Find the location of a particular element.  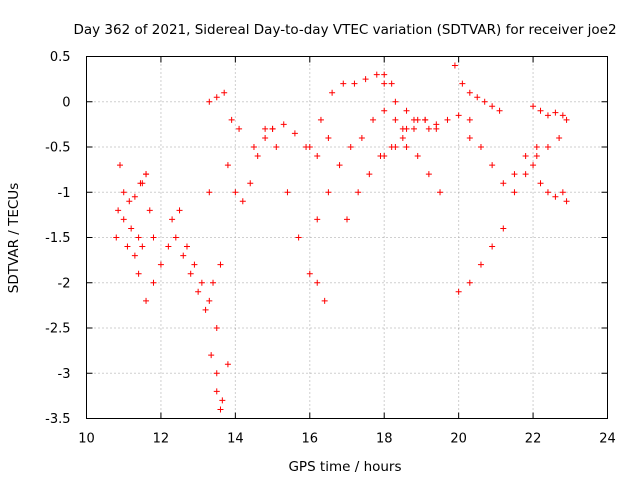

x-tick-label: 16 is located at coordinates (310, 439).